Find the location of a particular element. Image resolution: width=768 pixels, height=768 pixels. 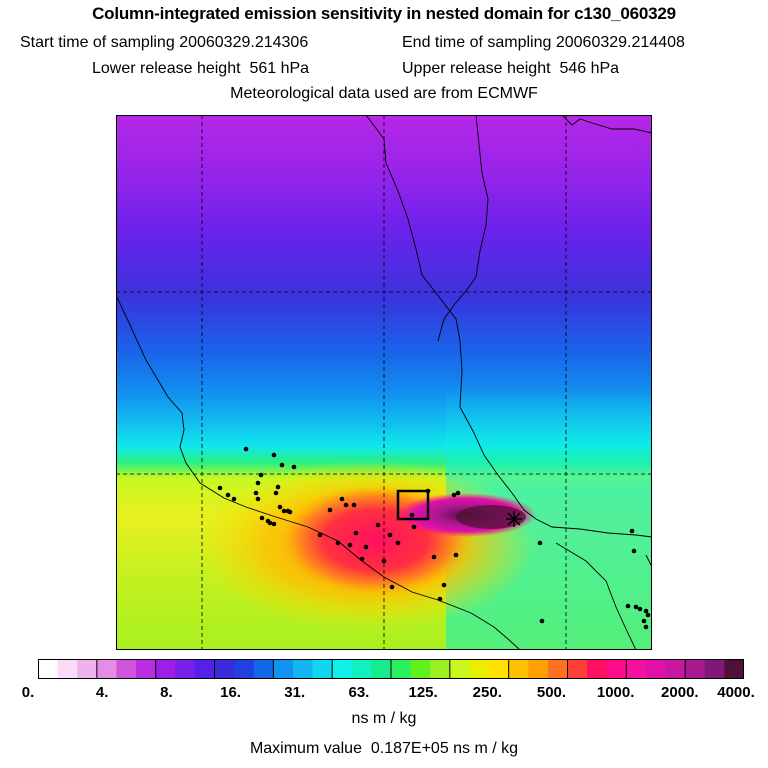

lower-height-line: Lower release height 561 hPa is located at coordinates (200, 69).